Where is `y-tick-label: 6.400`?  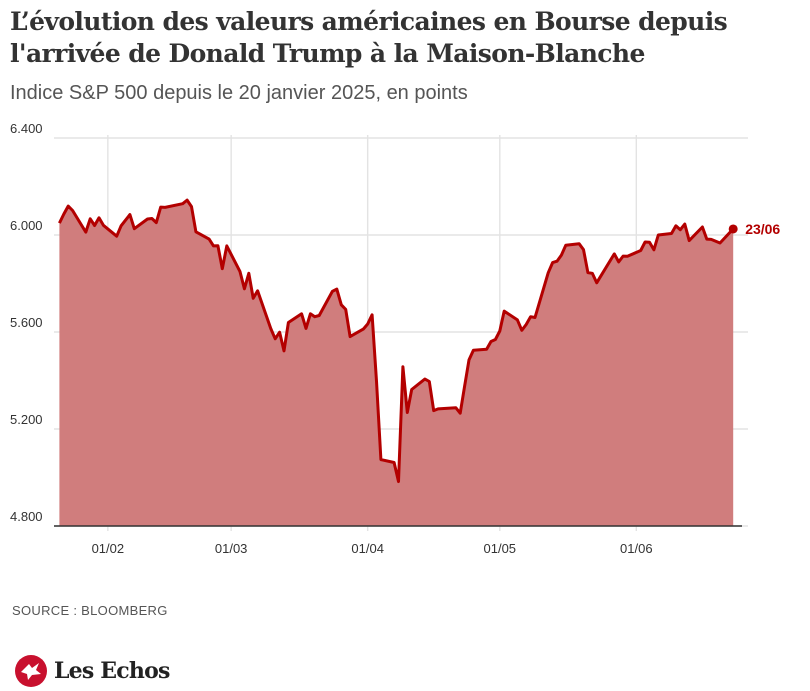
y-tick-label: 6.400 is located at coordinates (26, 128).